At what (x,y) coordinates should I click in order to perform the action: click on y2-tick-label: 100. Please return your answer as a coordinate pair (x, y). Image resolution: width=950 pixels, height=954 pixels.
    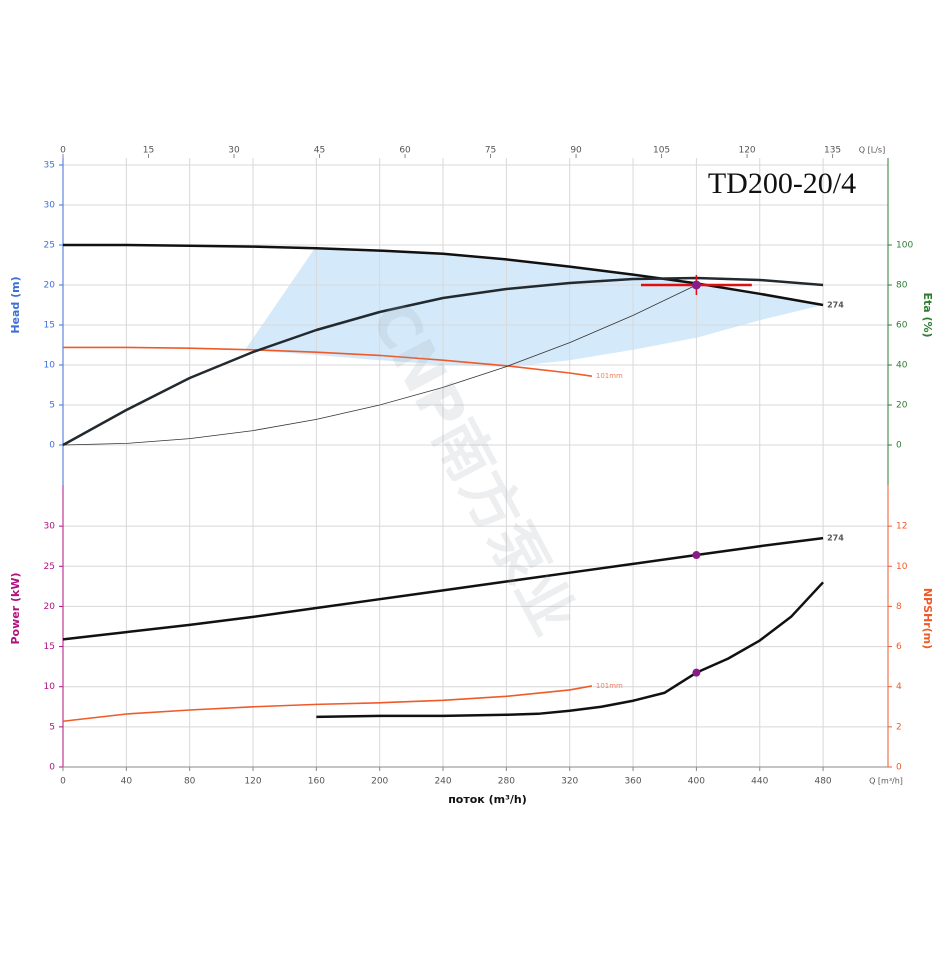
    Looking at the image, I should click on (904, 246).